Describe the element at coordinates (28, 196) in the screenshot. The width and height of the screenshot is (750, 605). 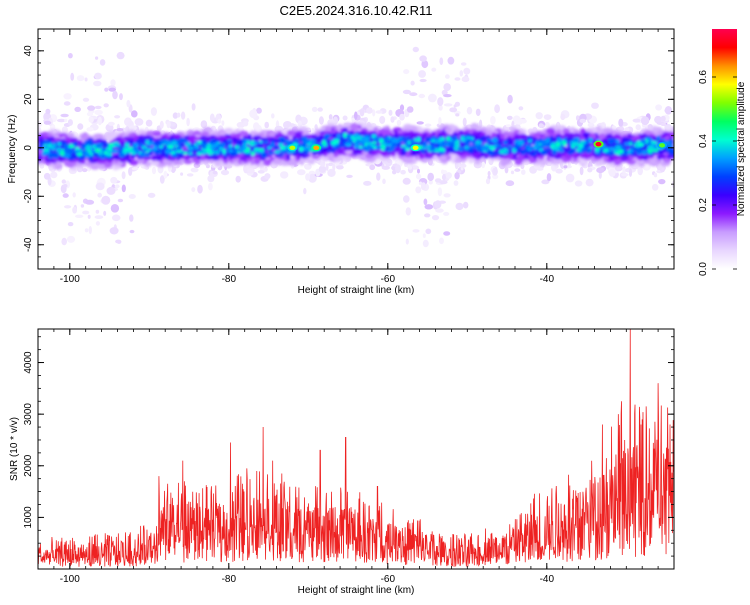
I see `y-tick-label: -20` at that location.